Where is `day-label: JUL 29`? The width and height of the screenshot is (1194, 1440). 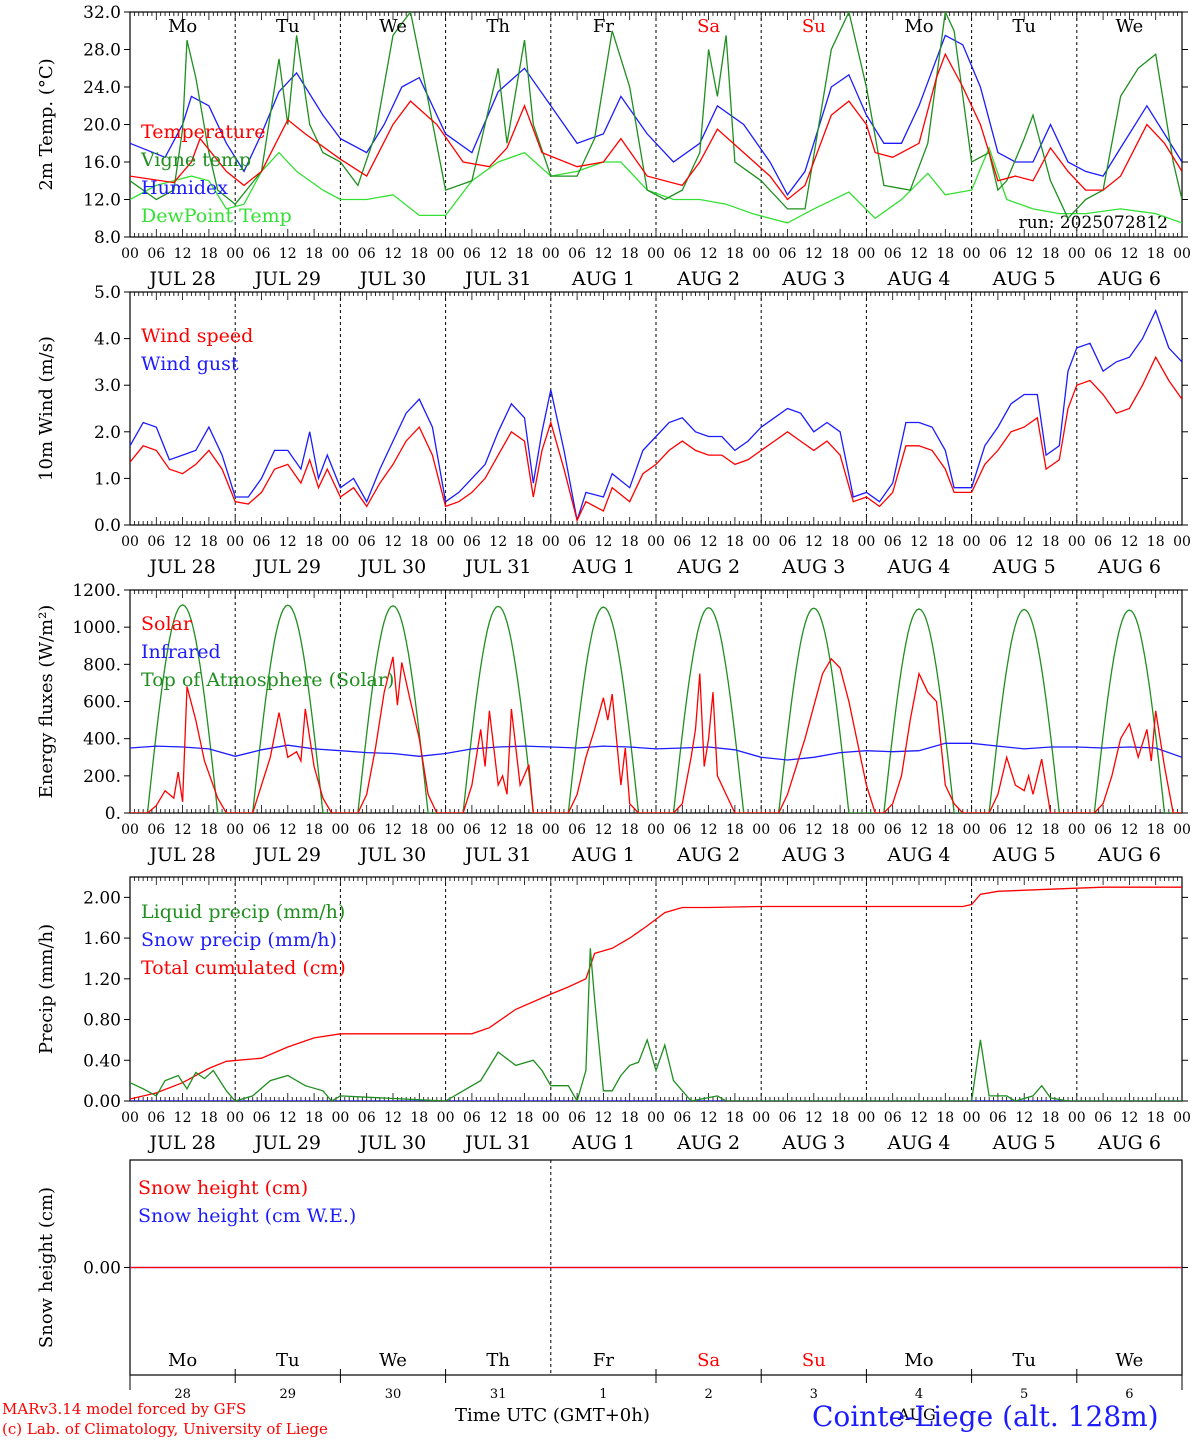 day-label: JUL 29 is located at coordinates (287, 567).